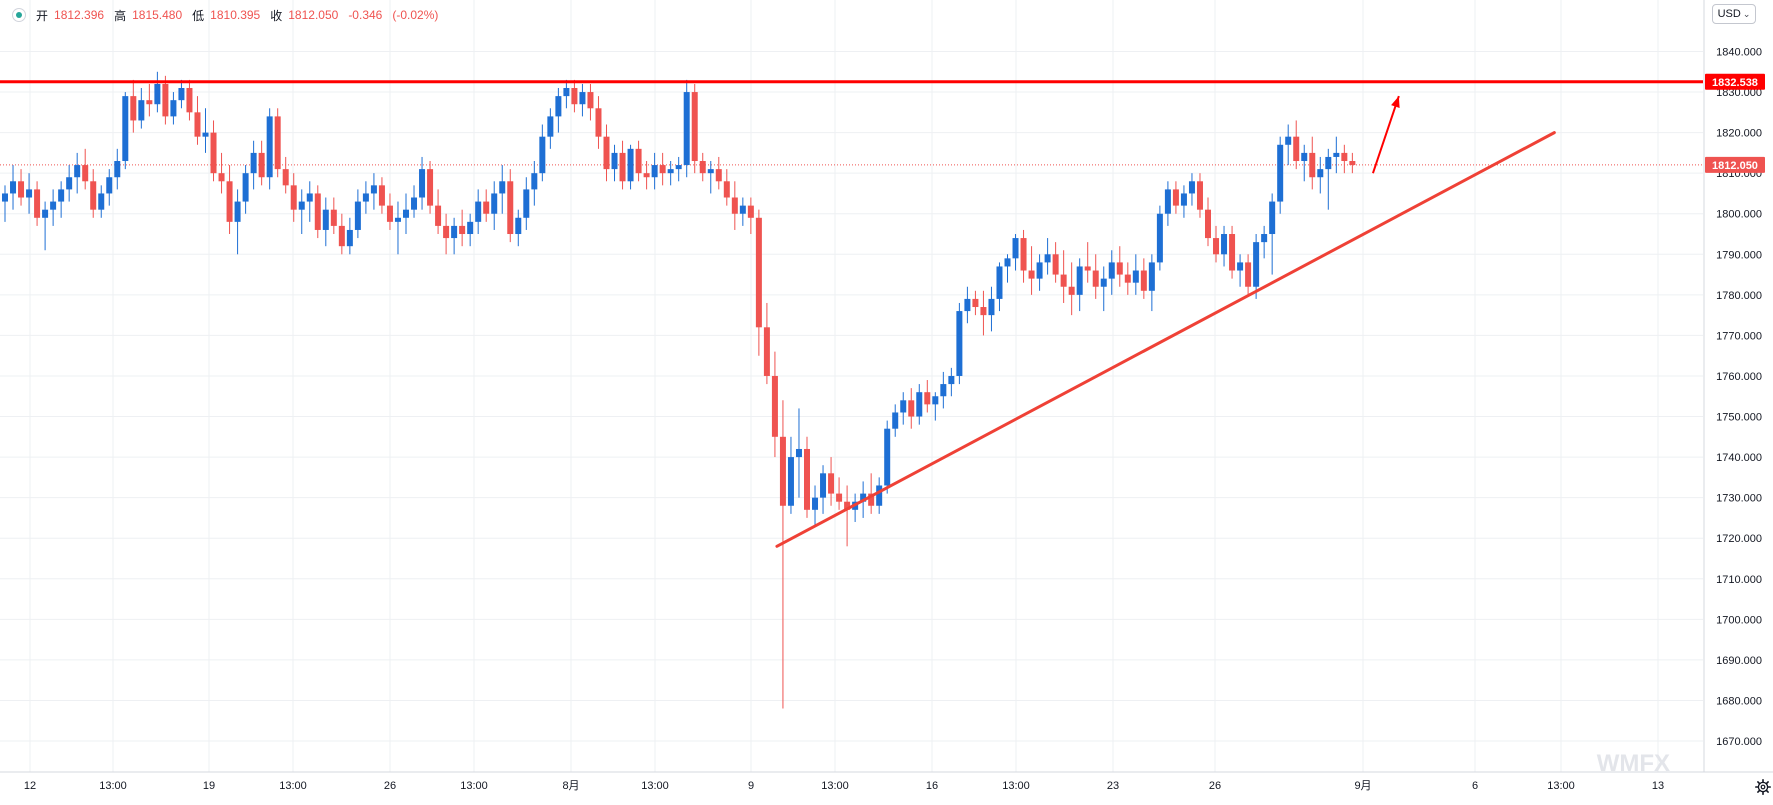 Image resolution: width=1773 pixels, height=805 pixels. What do you see at coordinates (1739, 580) in the screenshot?
I see `y-tick-label: 1710.000` at bounding box center [1739, 580].